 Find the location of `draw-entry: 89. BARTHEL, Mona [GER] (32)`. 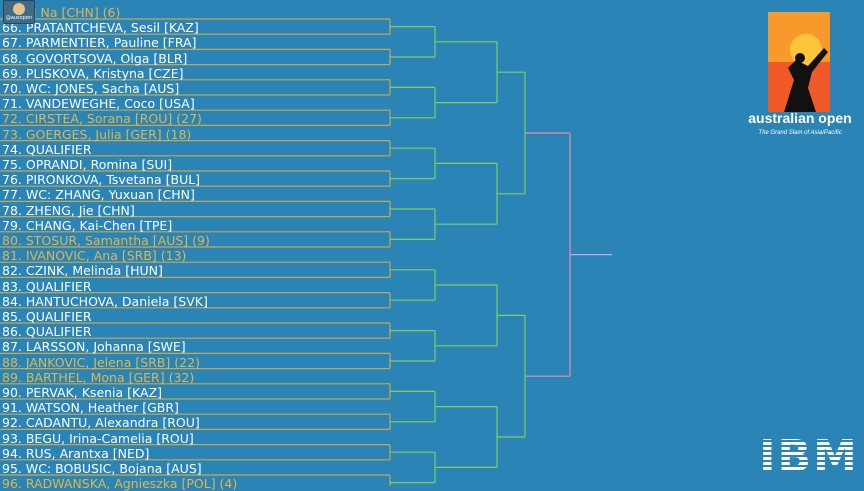

draw-entry: 89. BARTHEL, Mona [GER] (32) is located at coordinates (98, 377).